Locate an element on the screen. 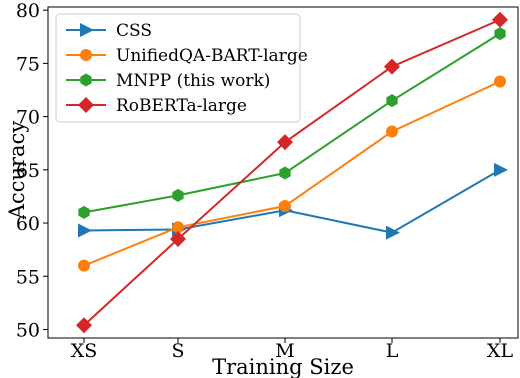 Image resolution: width=520 pixels, height=378 pixels. x-tick-label: L is located at coordinates (392, 351).